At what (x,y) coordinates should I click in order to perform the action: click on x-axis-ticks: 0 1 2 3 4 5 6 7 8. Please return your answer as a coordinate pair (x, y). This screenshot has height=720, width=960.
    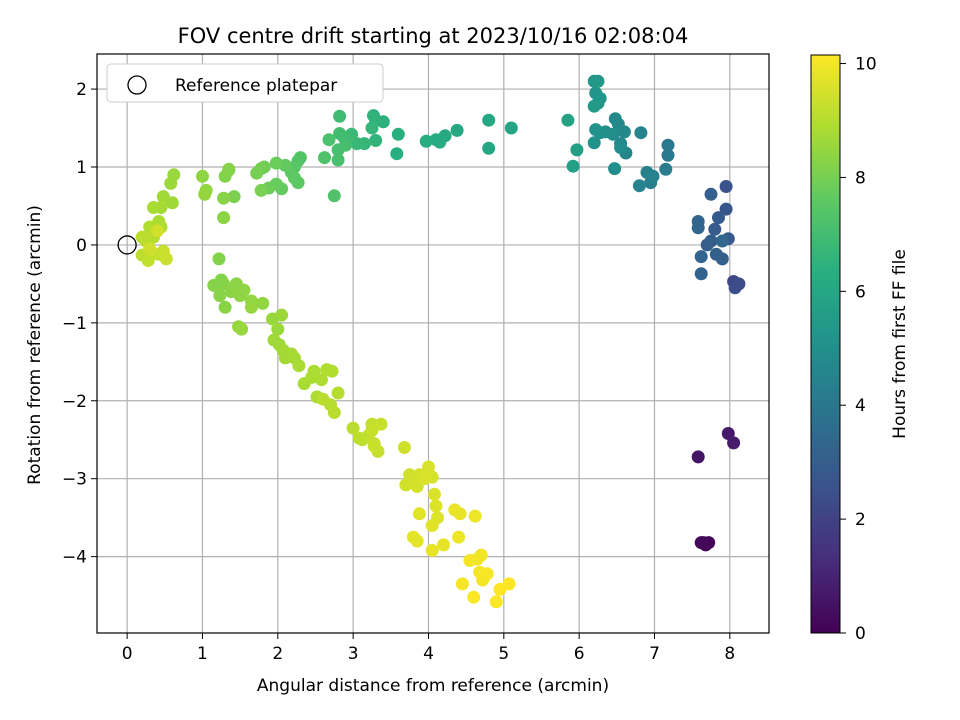
    Looking at the image, I should click on (428, 648).